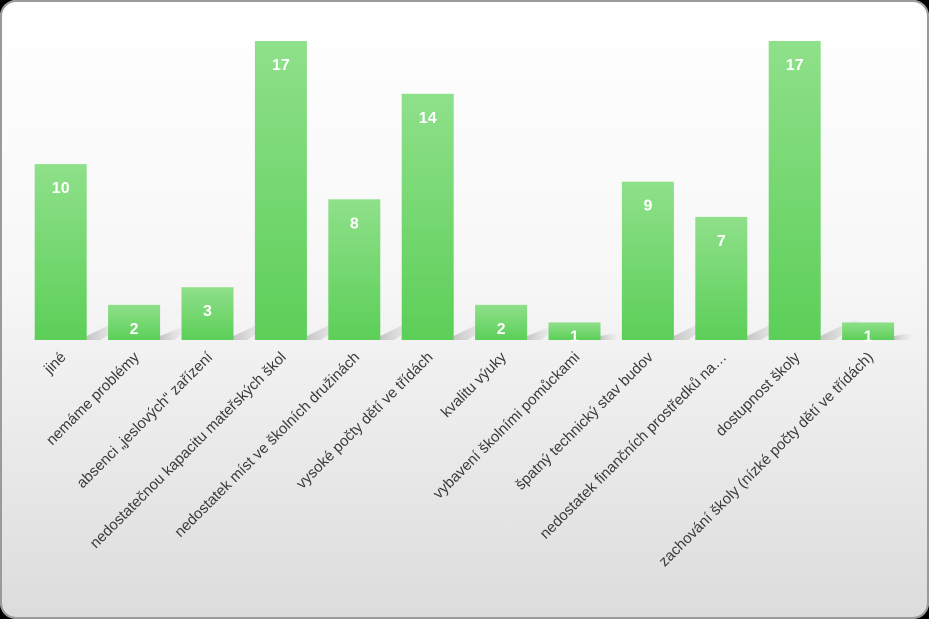 Image resolution: width=929 pixels, height=619 pixels. Describe the element at coordinates (647, 206) in the screenshot. I see `bar-value-label: 9` at that location.